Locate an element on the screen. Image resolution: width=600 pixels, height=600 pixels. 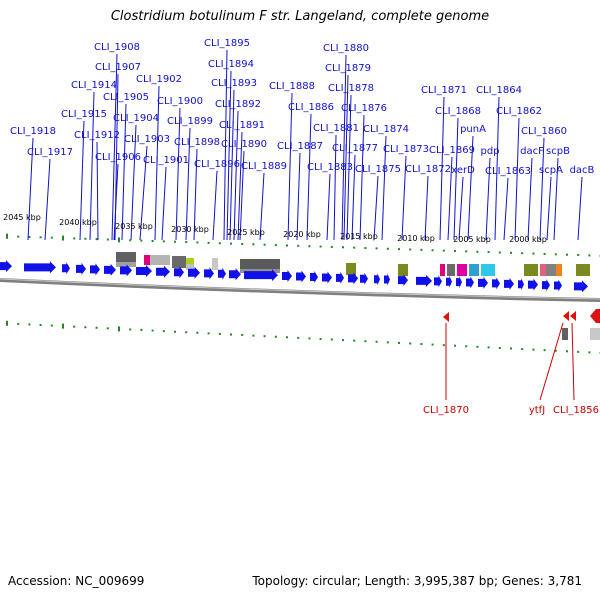
gene-label: CLI_1912 is located at coordinates (97, 135).